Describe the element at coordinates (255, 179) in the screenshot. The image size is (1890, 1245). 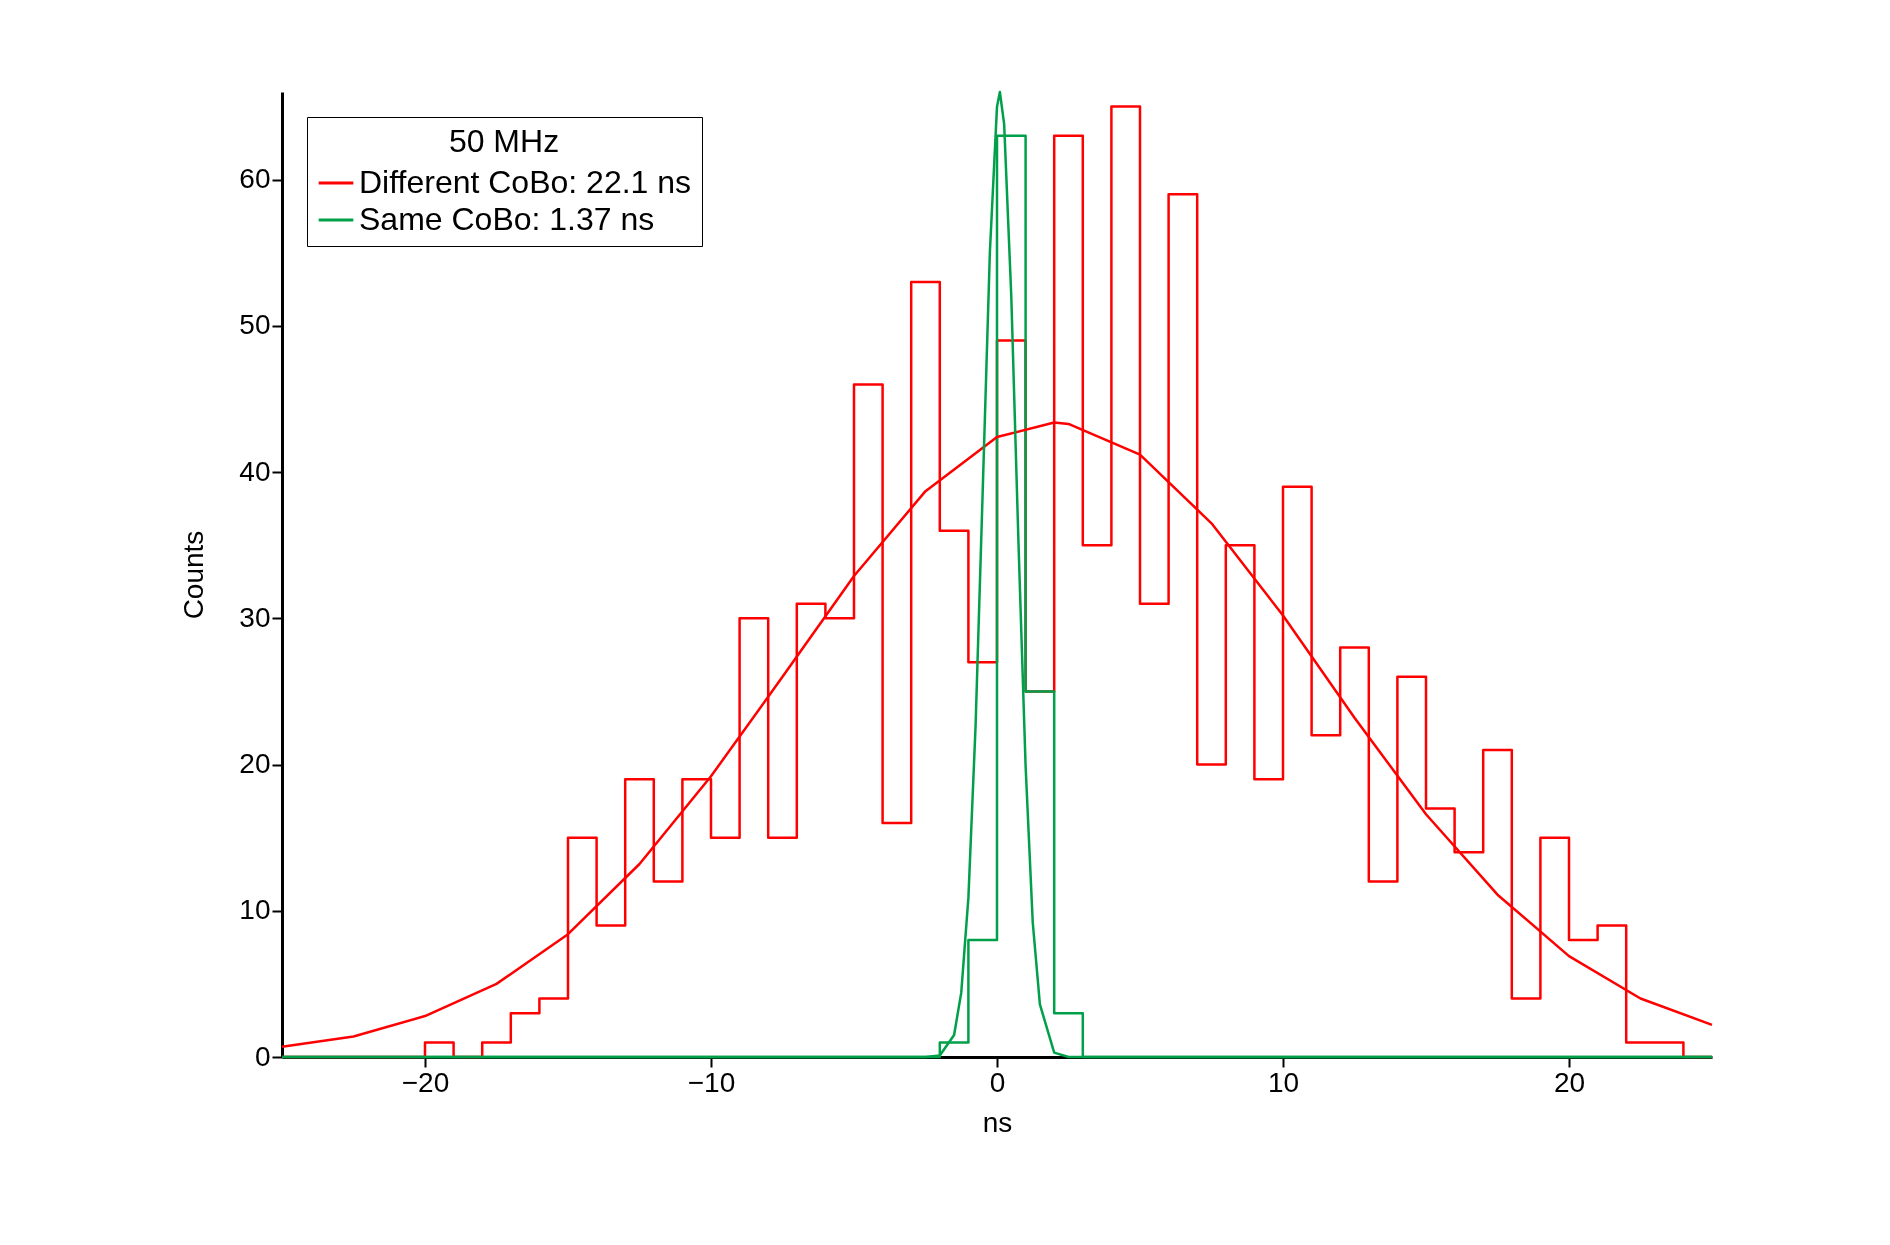
I see `y-tick-label: 60` at that location.